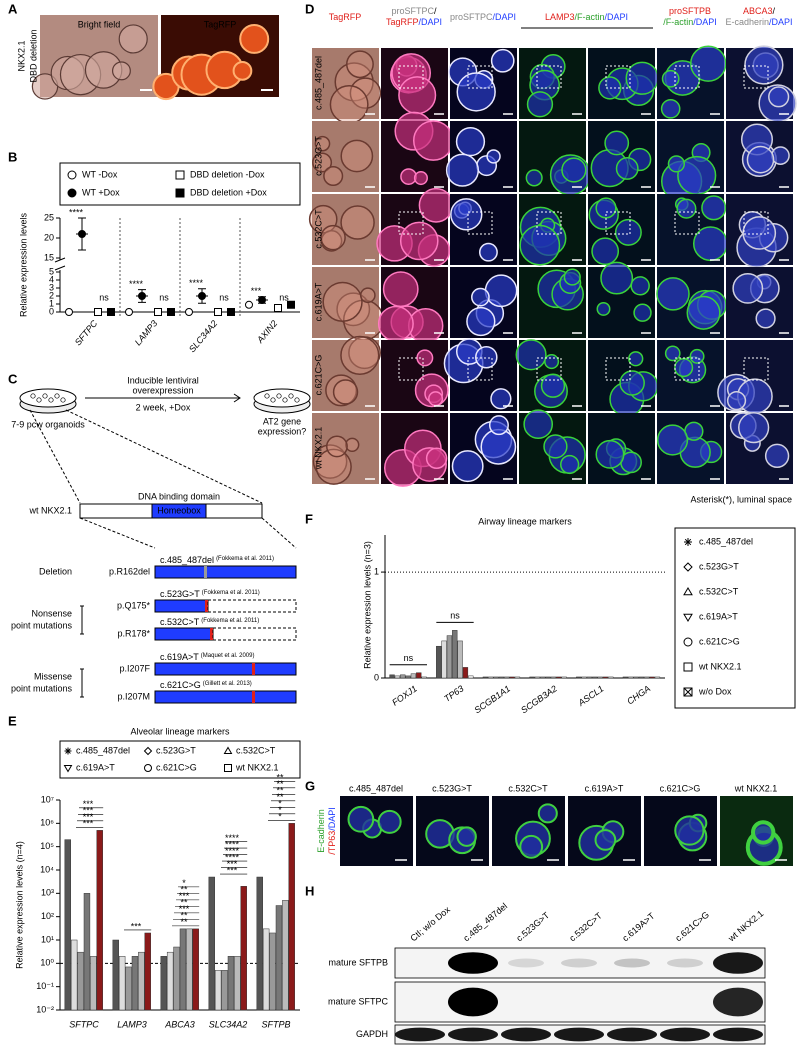 The image size is (800, 1045). Describe the element at coordinates (228, 656) in the screenshot. I see `reference: (Maquet et al. 2009)` at that location.